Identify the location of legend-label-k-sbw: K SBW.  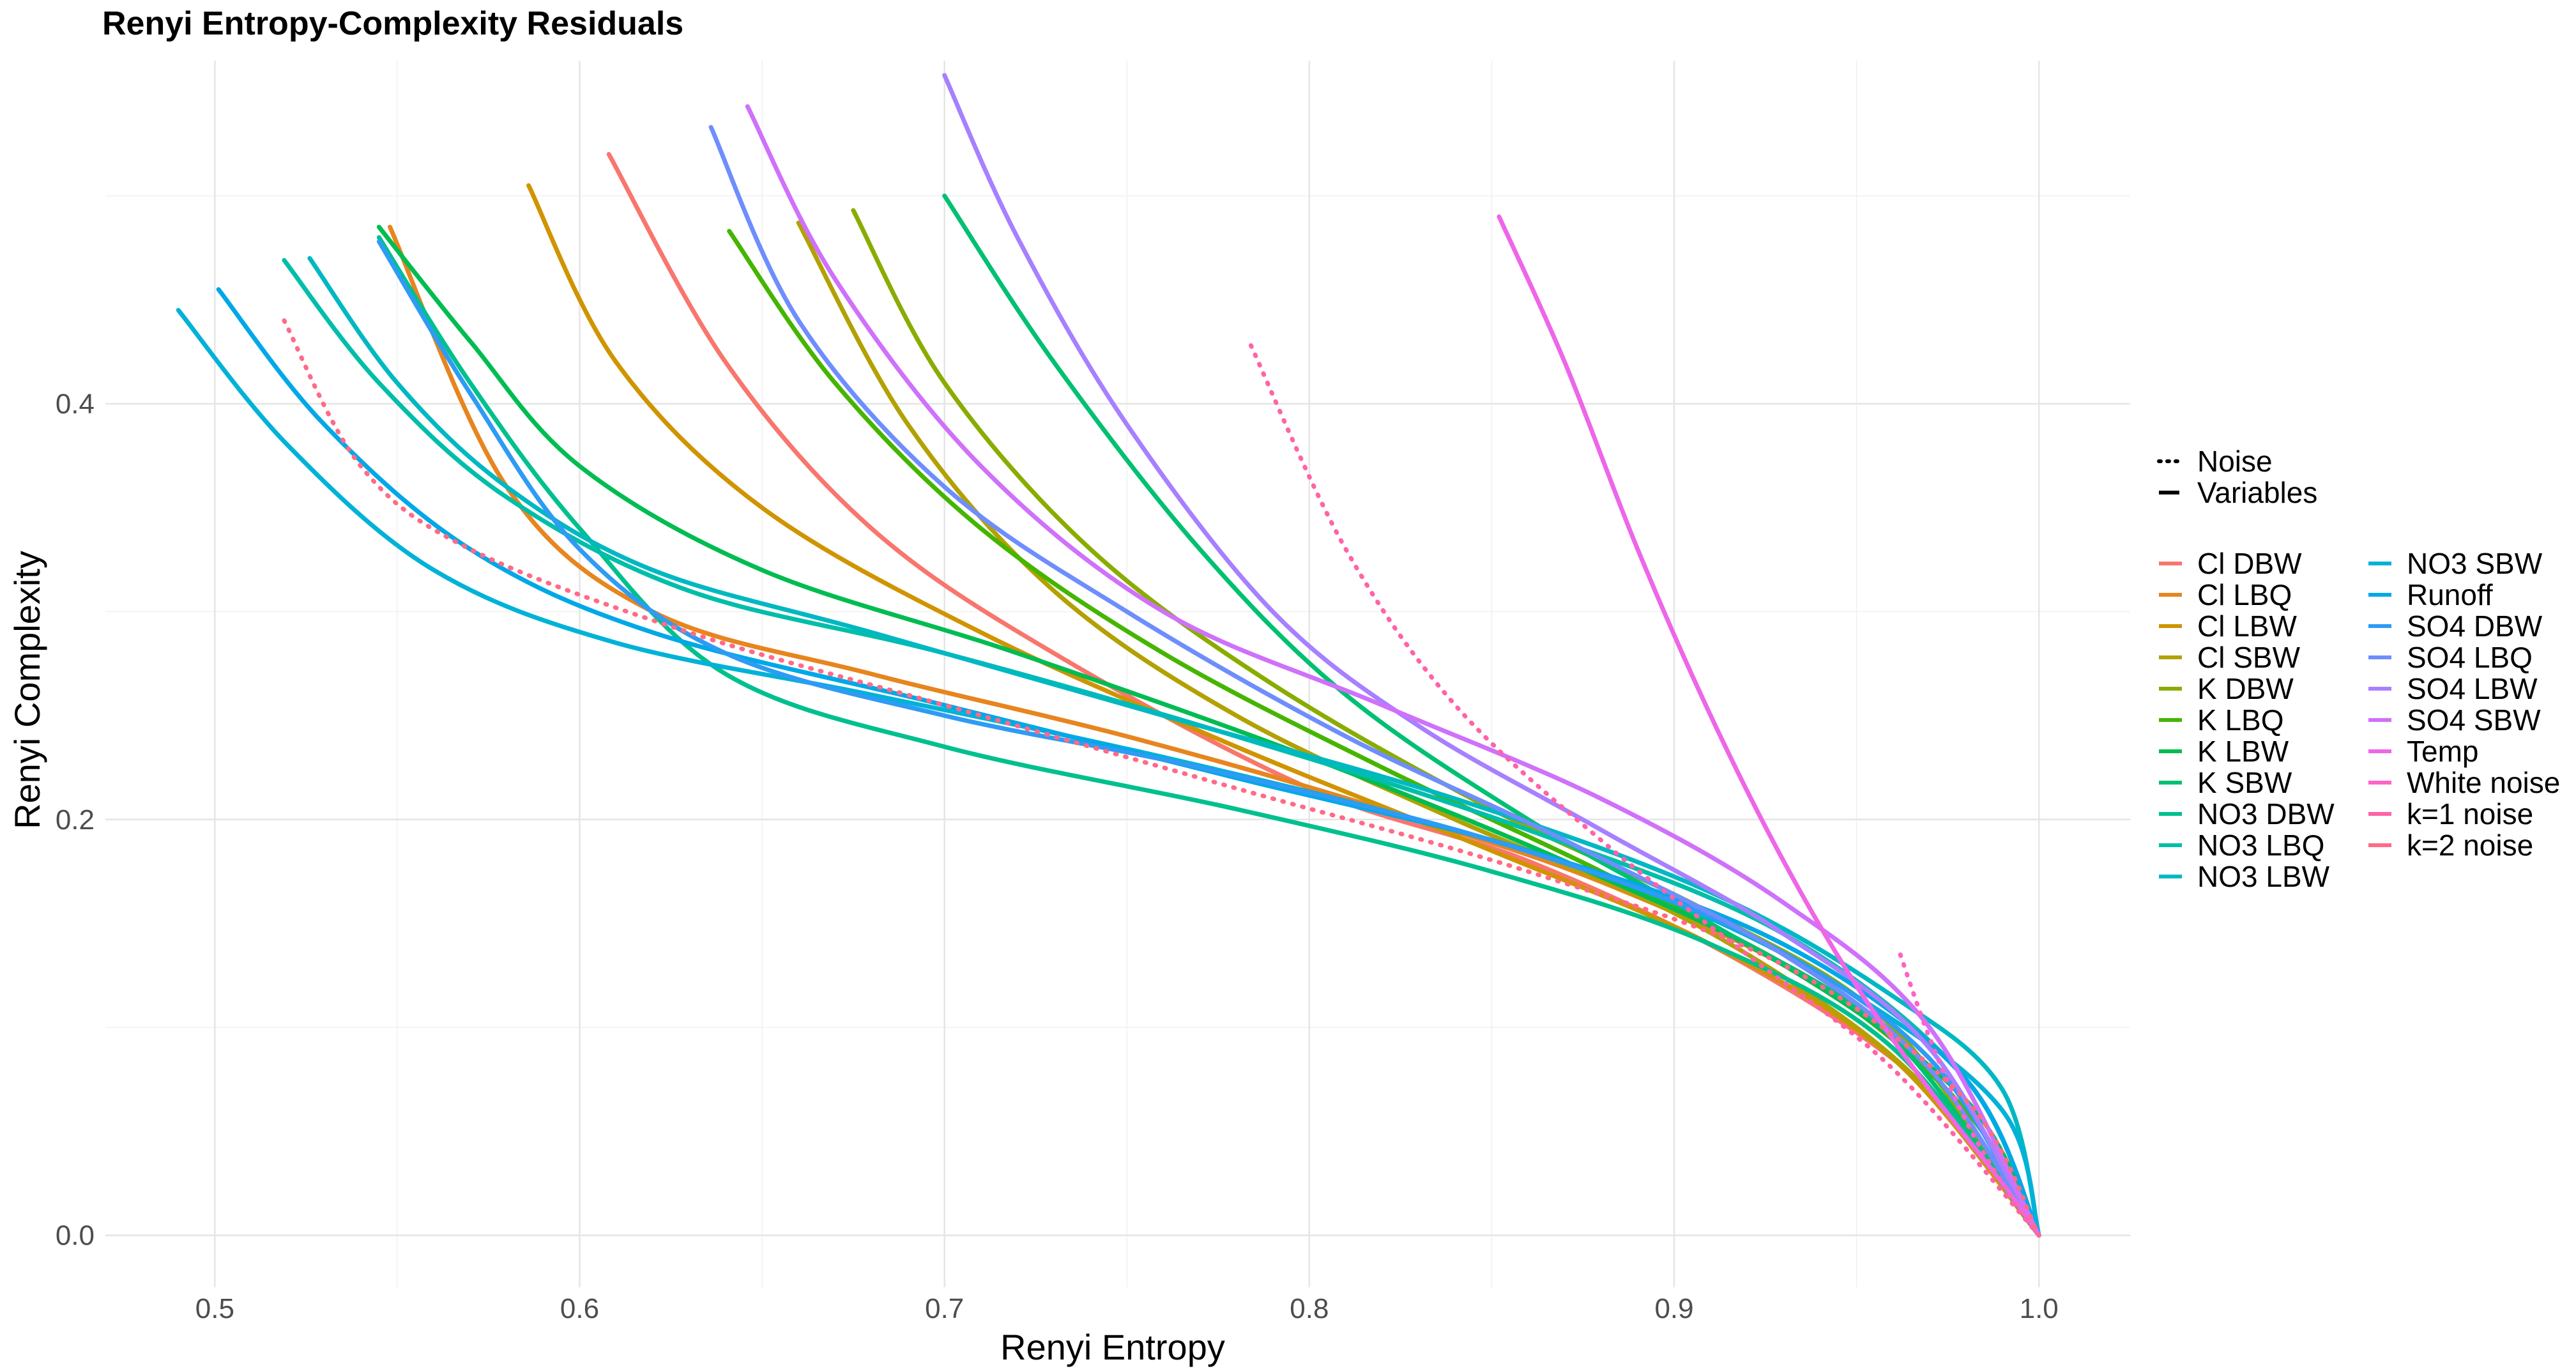
(2244, 782).